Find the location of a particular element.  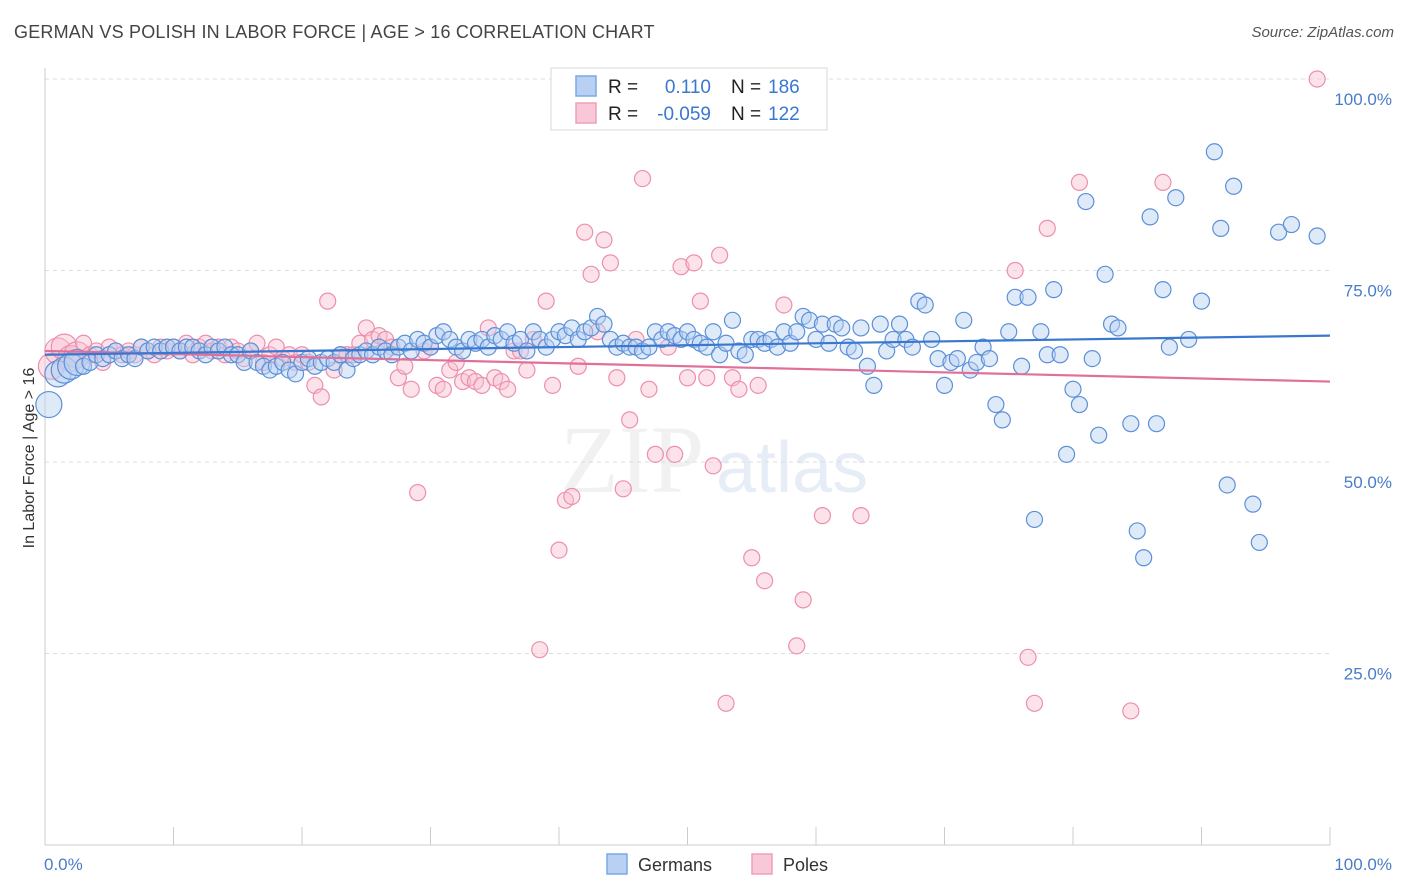

legend-r-label-germans: R = is located at coordinates (623, 87).